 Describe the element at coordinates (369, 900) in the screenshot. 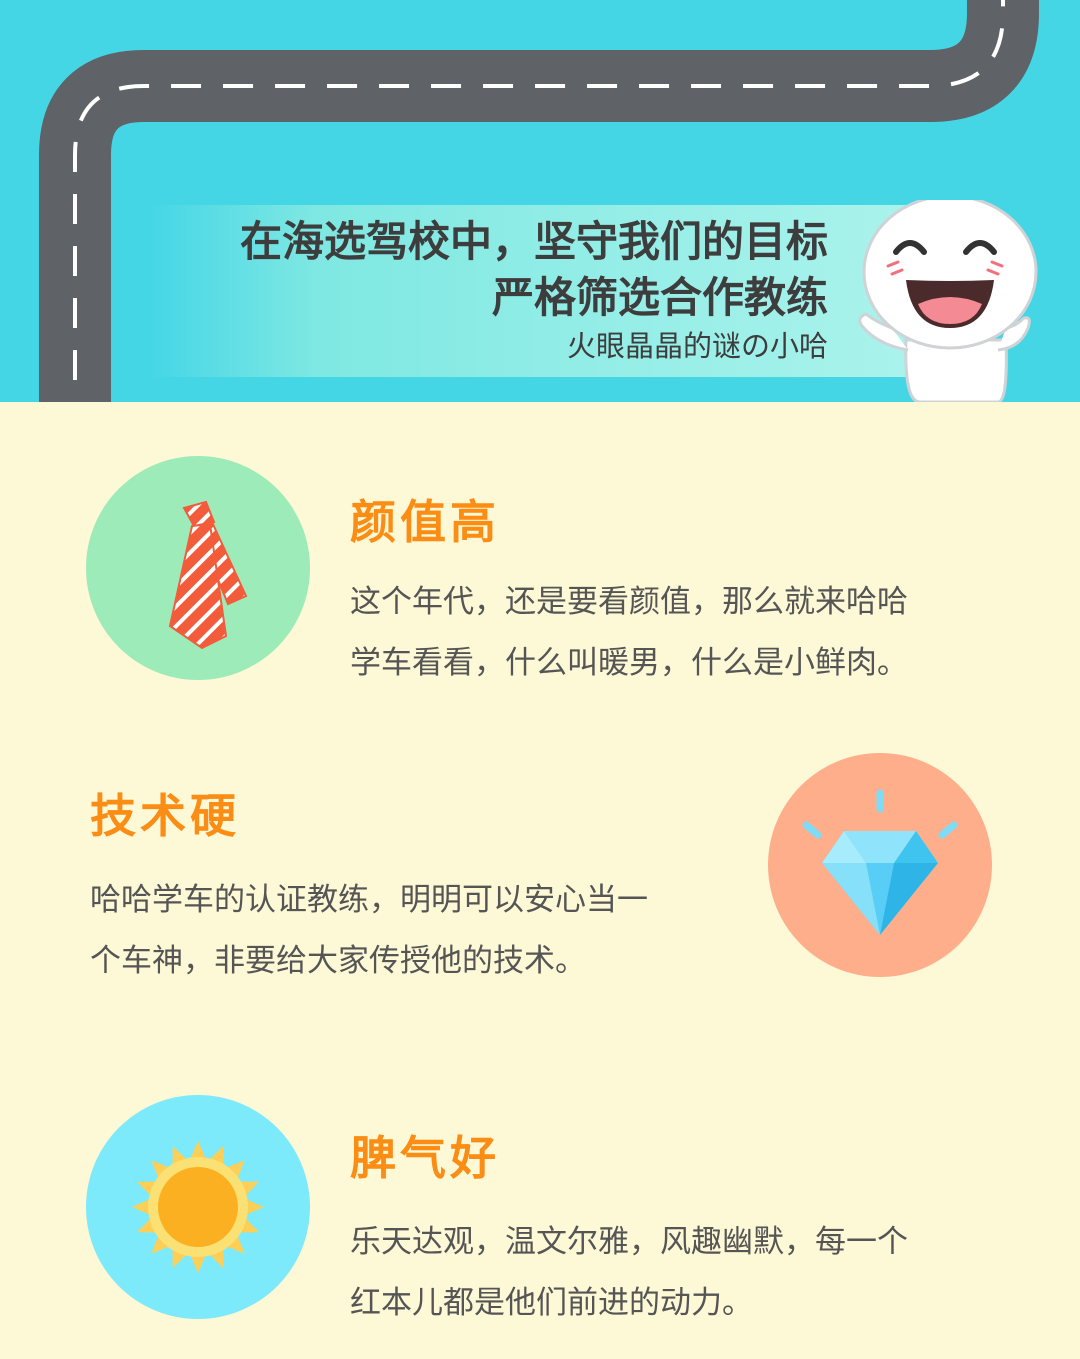

I see `feature-2-text-line-1: 哈哈学车的认证教练，明明可以安心当一` at that location.